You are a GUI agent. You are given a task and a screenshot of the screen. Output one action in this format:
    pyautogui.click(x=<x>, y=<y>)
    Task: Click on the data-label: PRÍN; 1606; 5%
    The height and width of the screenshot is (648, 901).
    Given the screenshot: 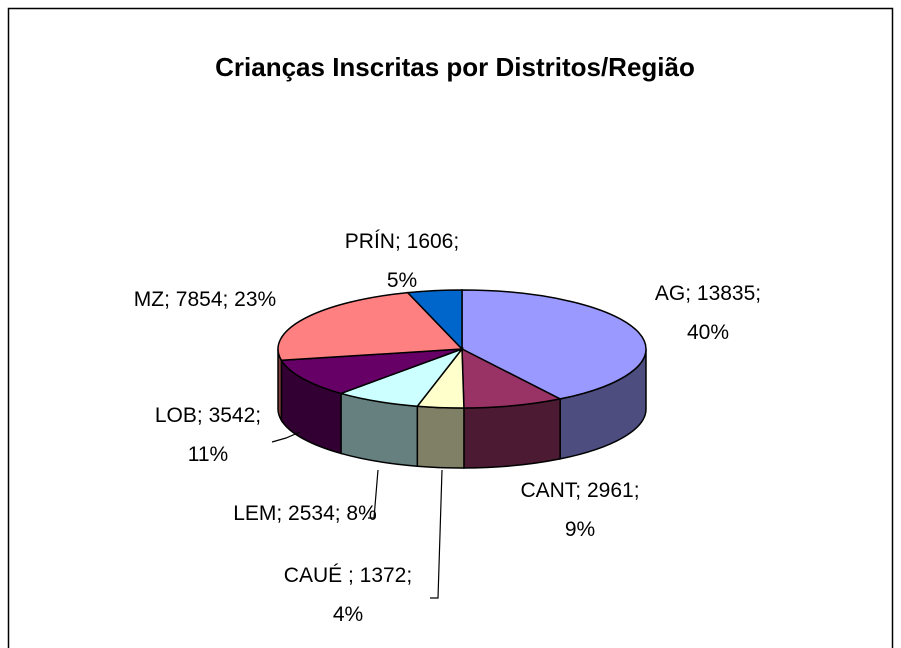 What is the action you would take?
    pyautogui.click(x=402, y=261)
    